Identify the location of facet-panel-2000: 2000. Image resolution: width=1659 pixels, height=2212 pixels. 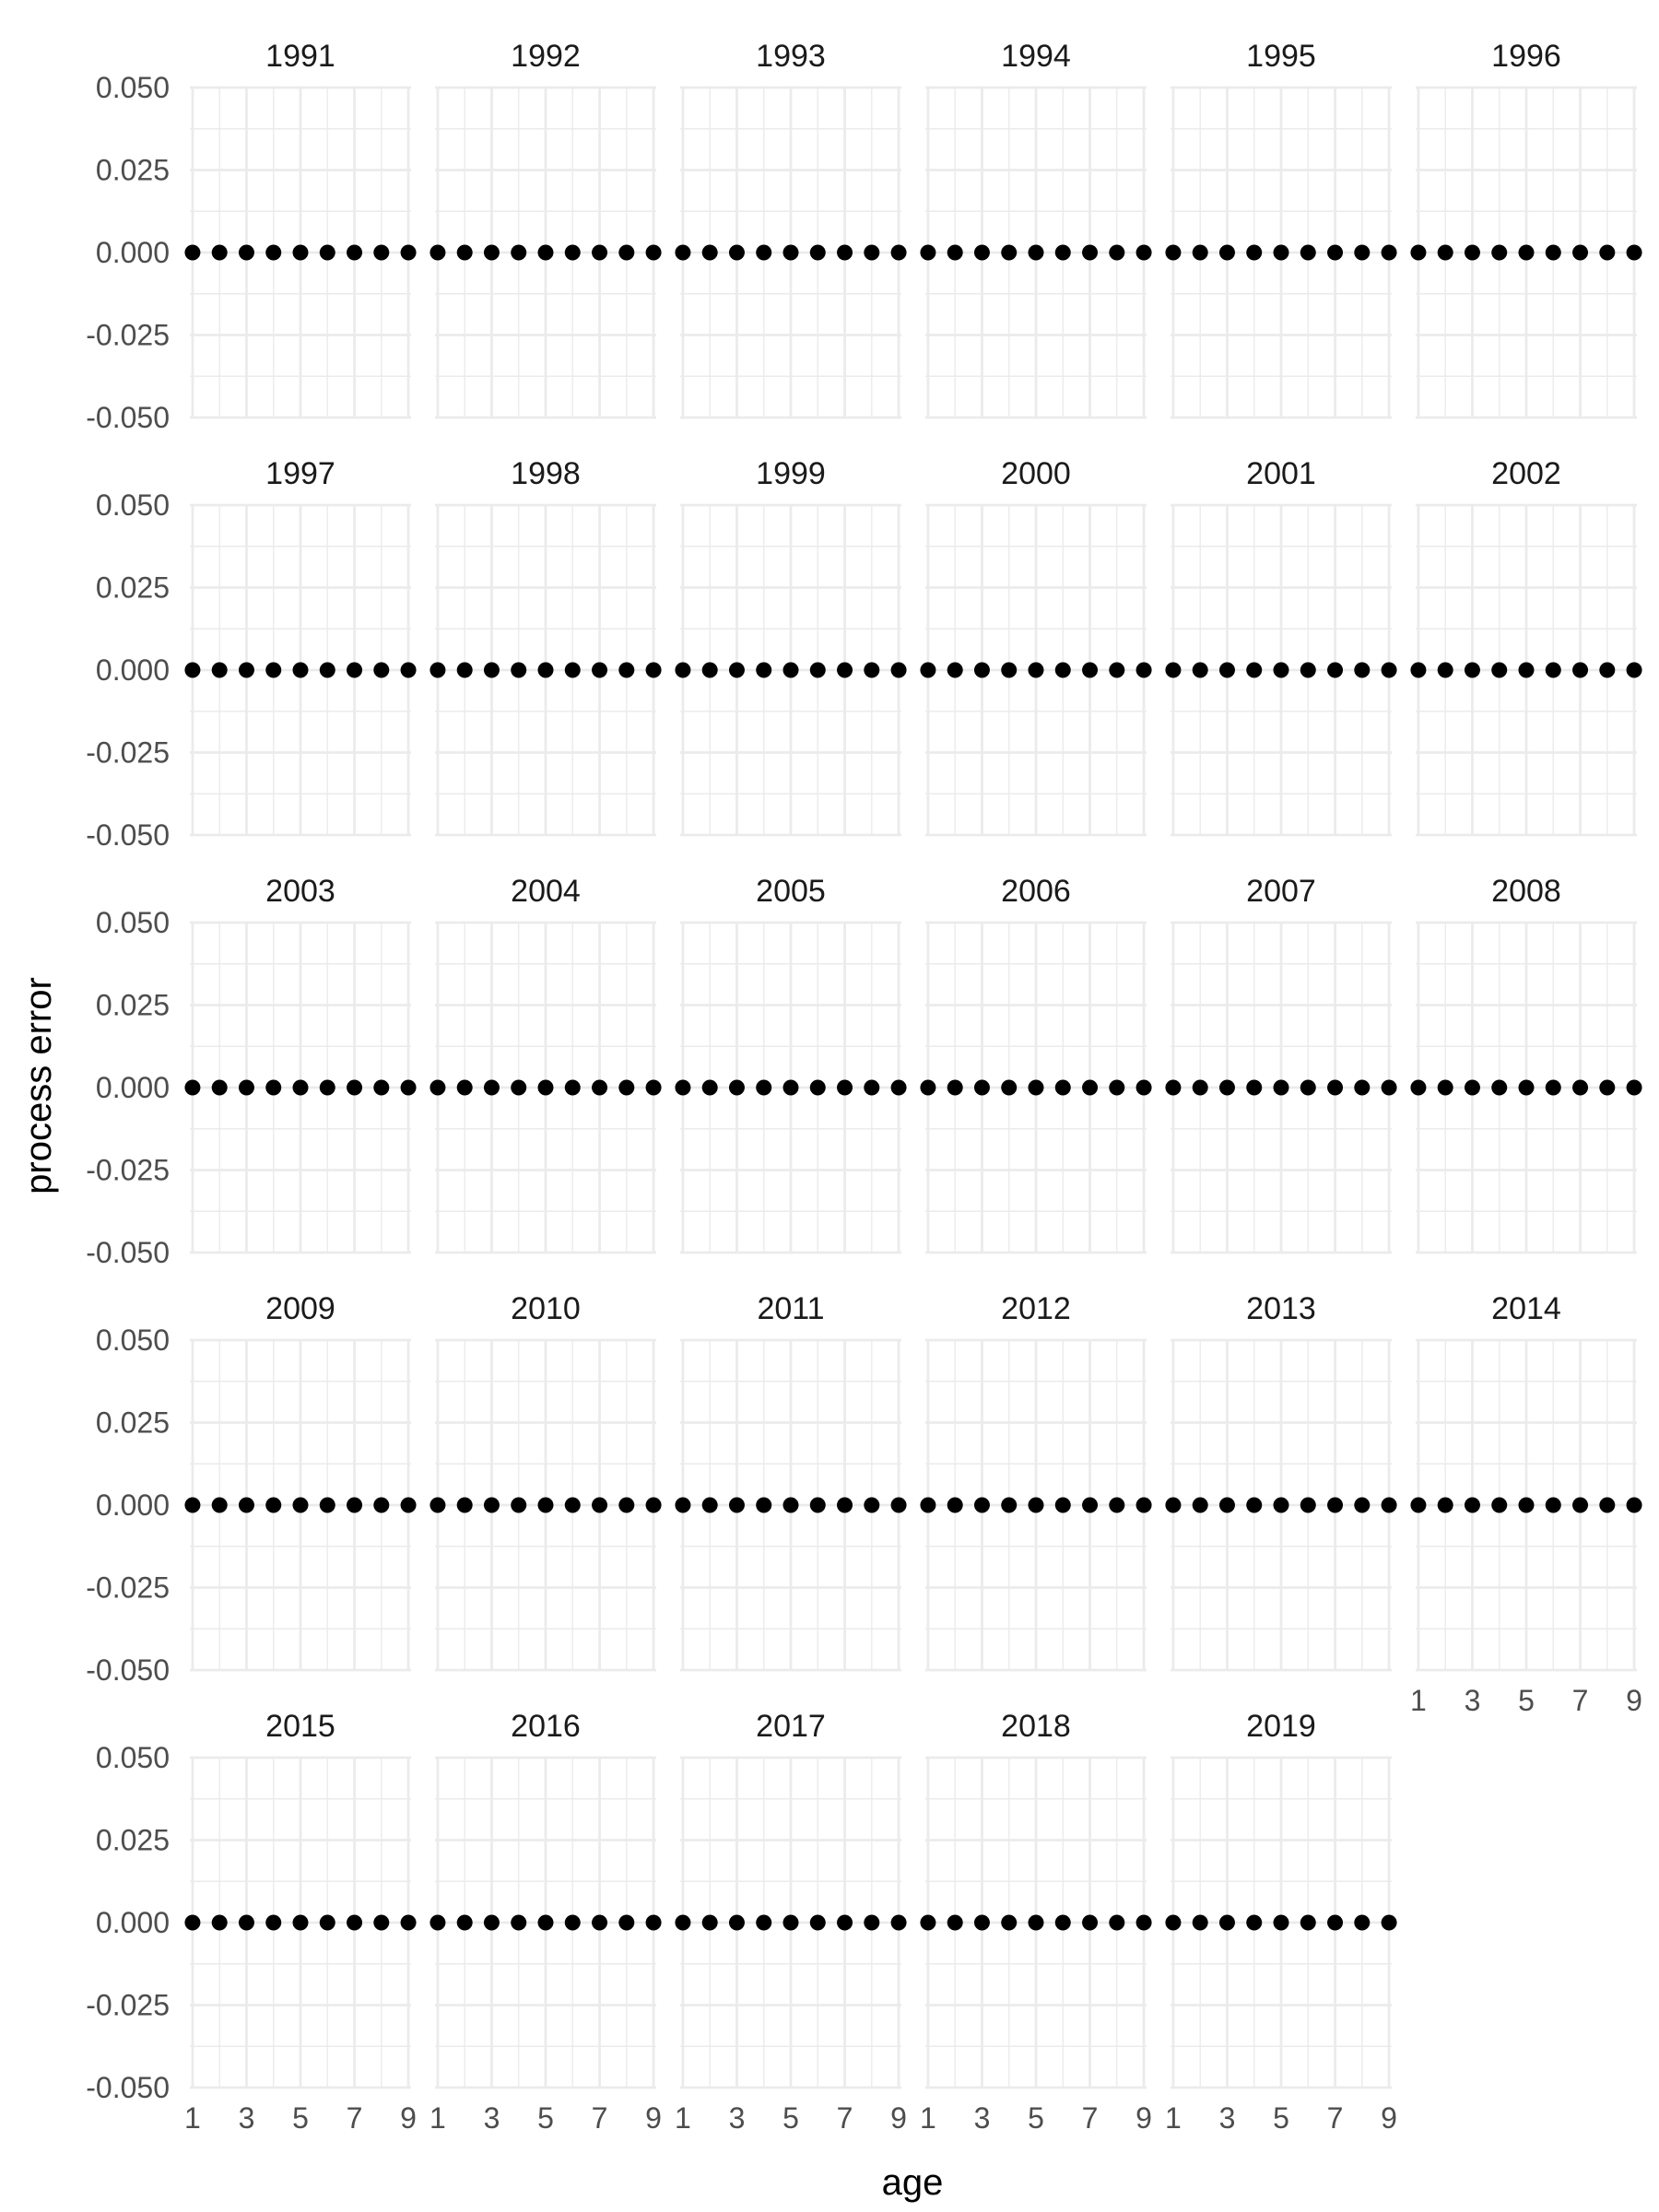
(1036, 646).